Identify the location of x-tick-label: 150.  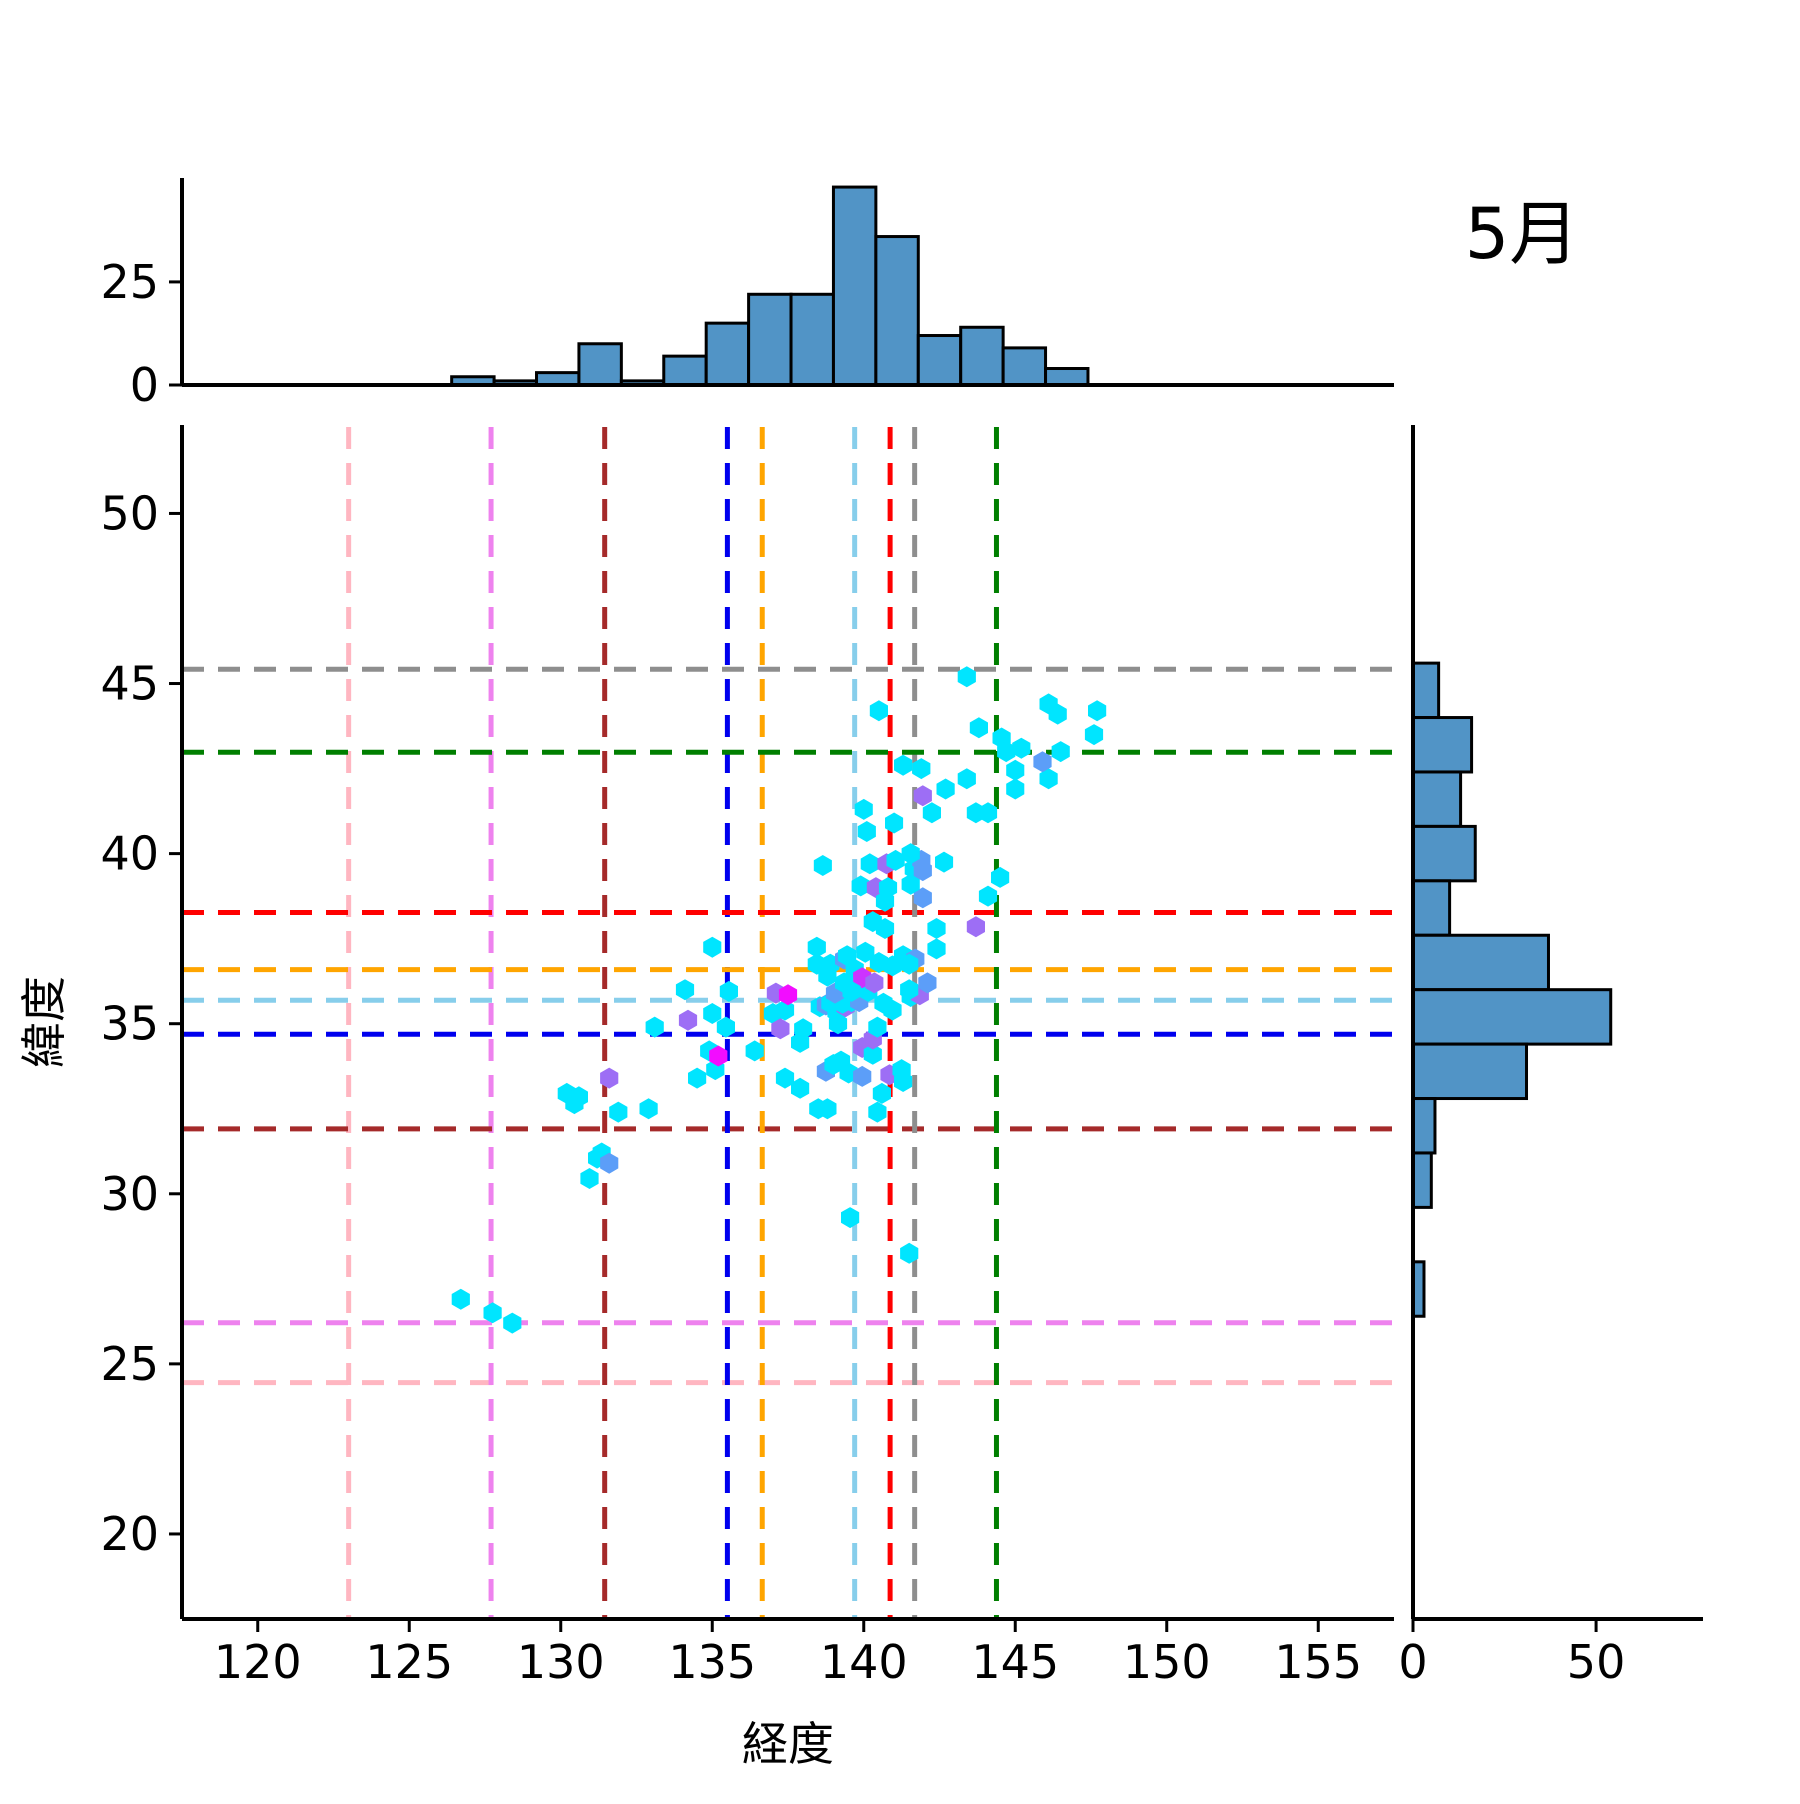
(1167, 1662).